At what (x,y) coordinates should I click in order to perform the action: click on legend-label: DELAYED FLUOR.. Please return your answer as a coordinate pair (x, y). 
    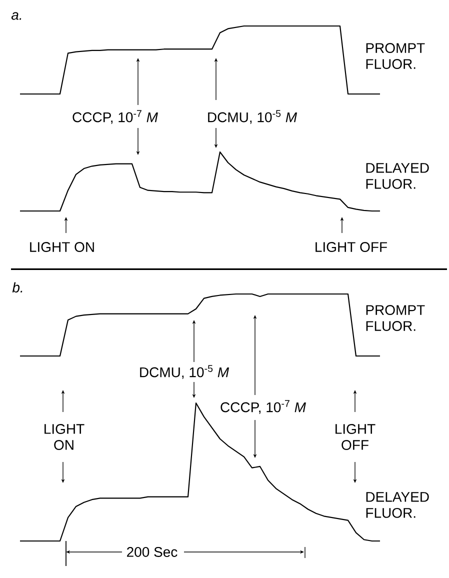
    Looking at the image, I should click on (397, 505).